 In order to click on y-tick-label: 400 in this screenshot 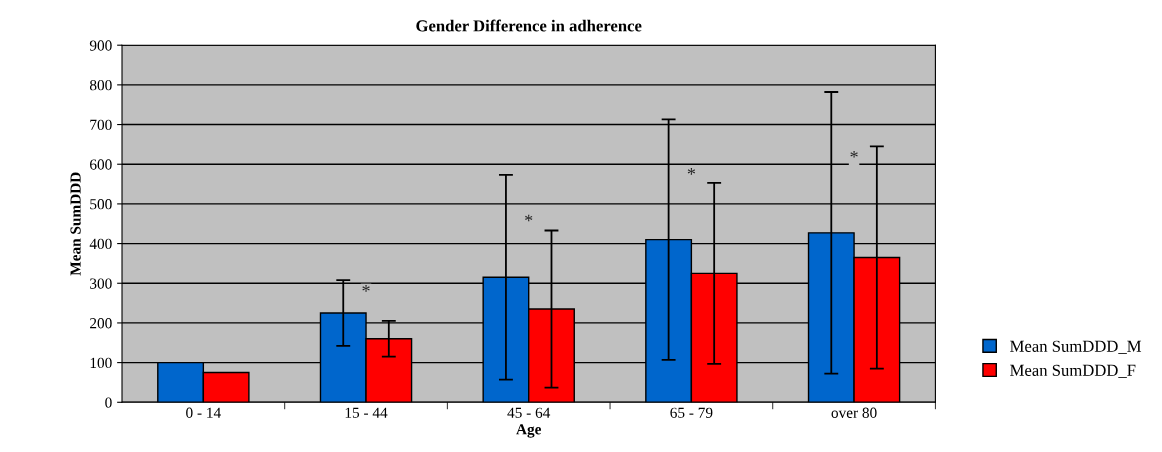, I will do `click(100, 244)`.